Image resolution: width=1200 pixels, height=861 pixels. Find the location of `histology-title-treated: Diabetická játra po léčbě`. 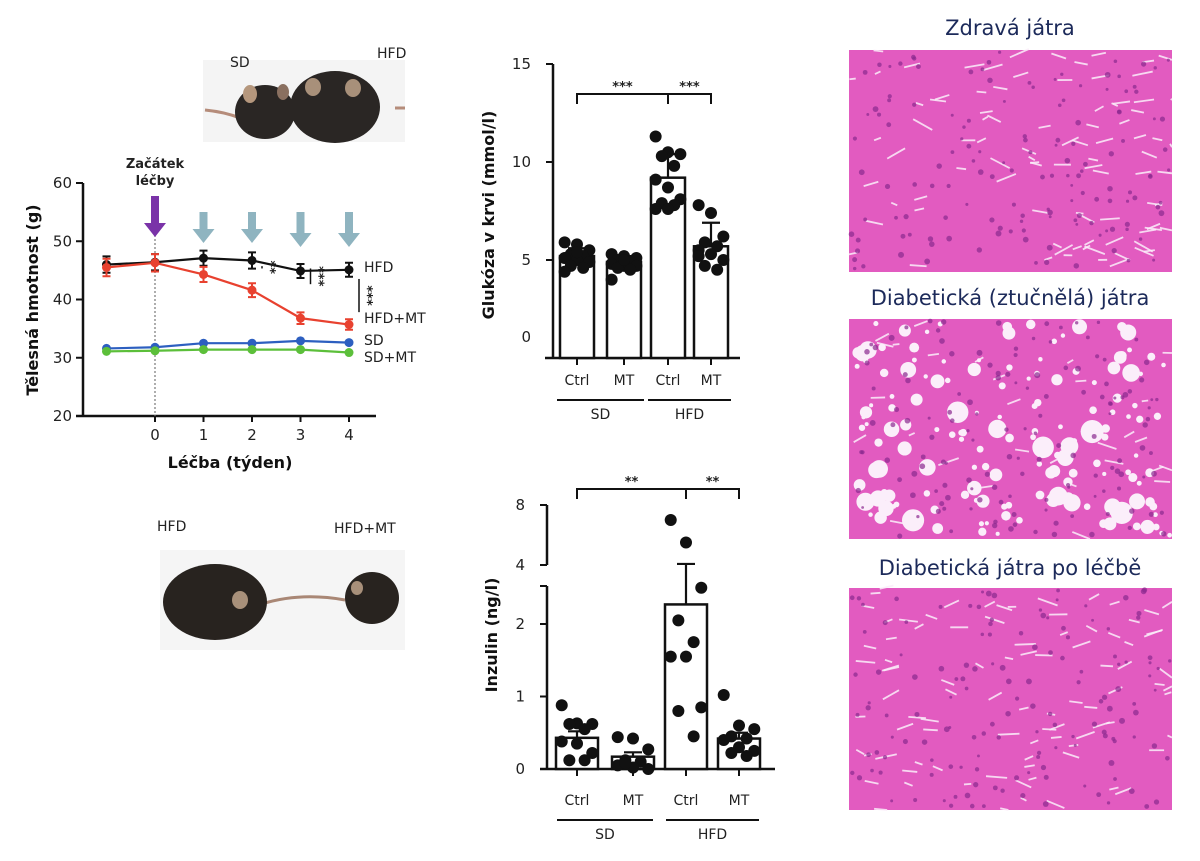

histology-title-treated: Diabetická játra po léčbě is located at coordinates (1010, 568).